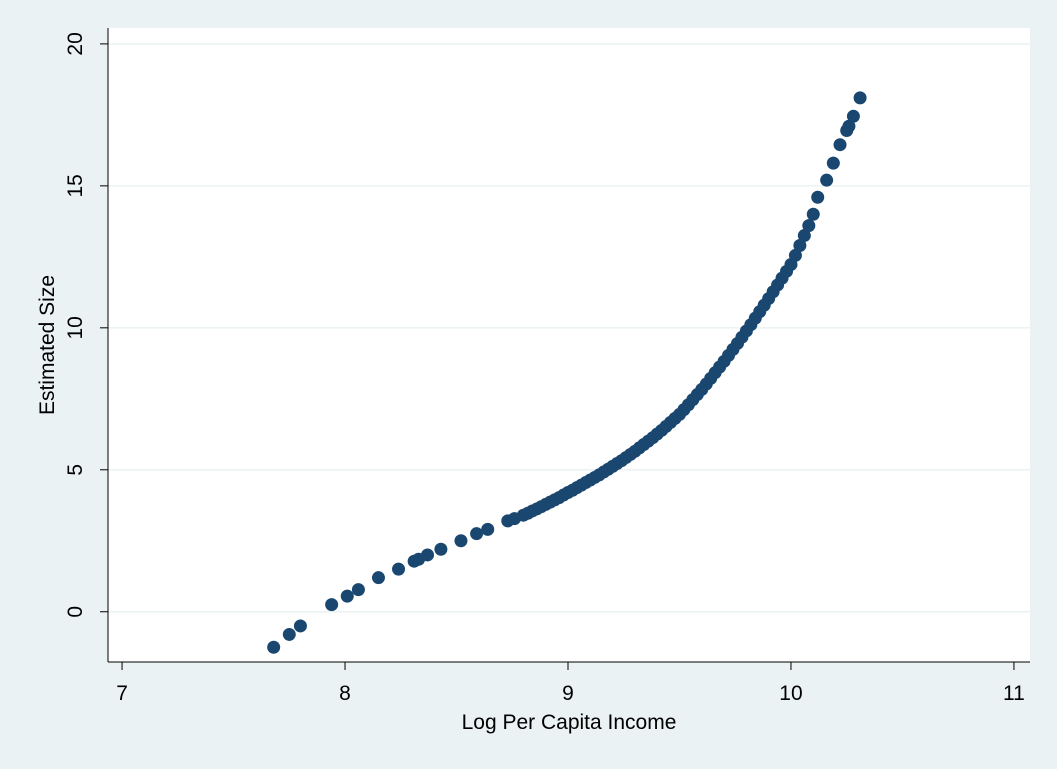  I want to click on x-tick-label: 9, so click(568, 693).